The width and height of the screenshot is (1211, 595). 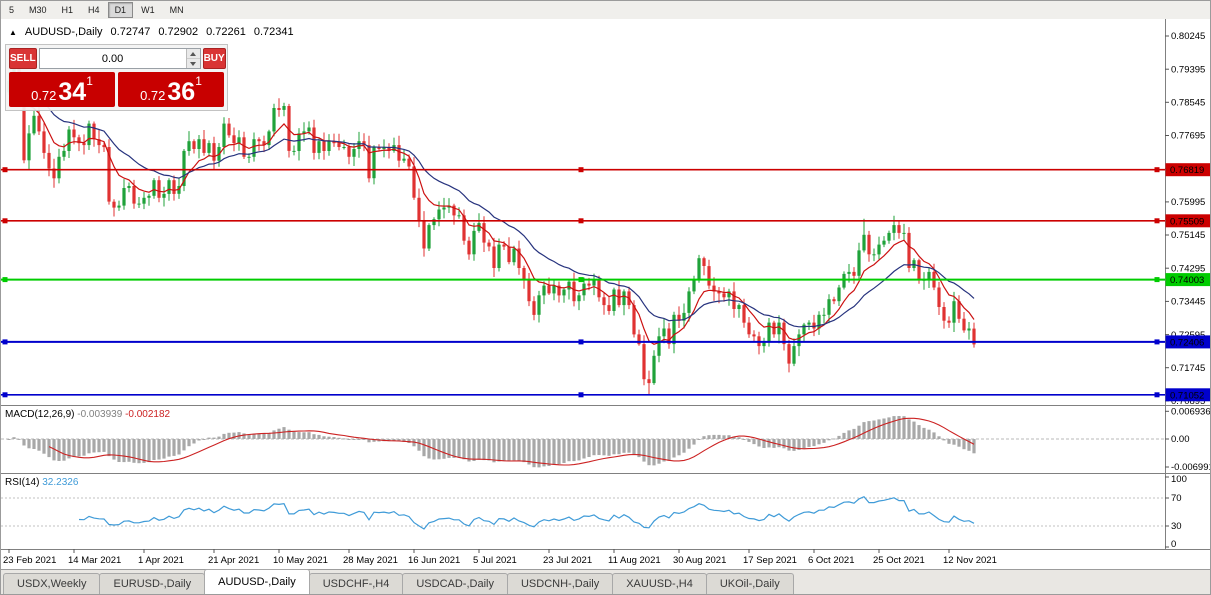 I want to click on ohlc-low: 0.72261, so click(x=226, y=32).